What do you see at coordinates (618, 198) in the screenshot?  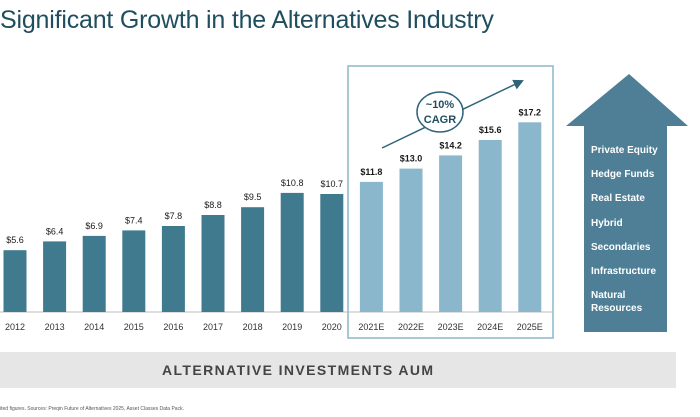 I see `asset-class-real-estate: Real Estate` at bounding box center [618, 198].